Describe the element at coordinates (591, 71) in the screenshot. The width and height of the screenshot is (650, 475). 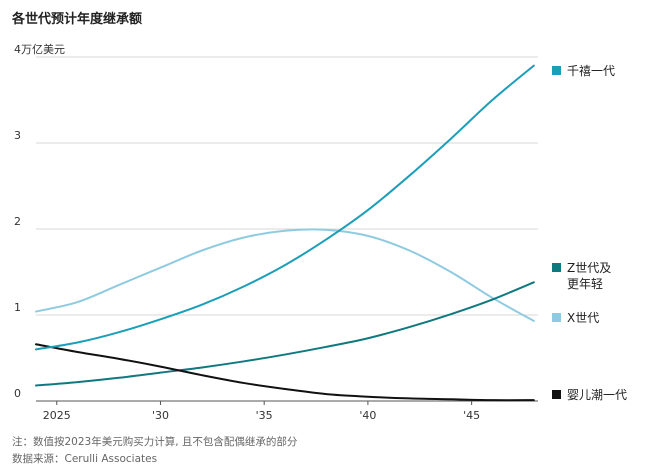
I see `legend-label: 千禧一代` at that location.